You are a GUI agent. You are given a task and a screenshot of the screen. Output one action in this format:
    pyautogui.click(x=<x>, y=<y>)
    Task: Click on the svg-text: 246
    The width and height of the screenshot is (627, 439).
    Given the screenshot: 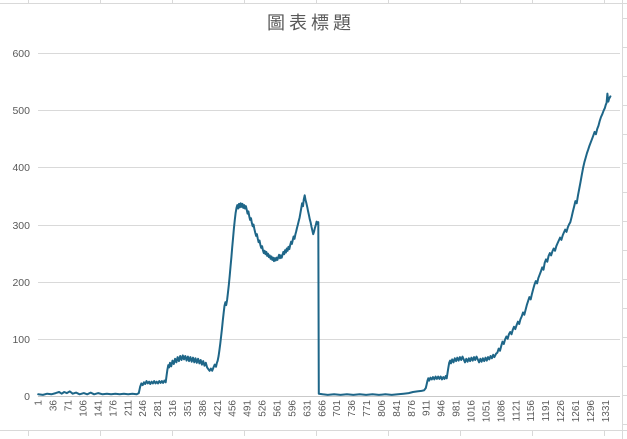 What is the action you would take?
    pyautogui.click(x=143, y=408)
    